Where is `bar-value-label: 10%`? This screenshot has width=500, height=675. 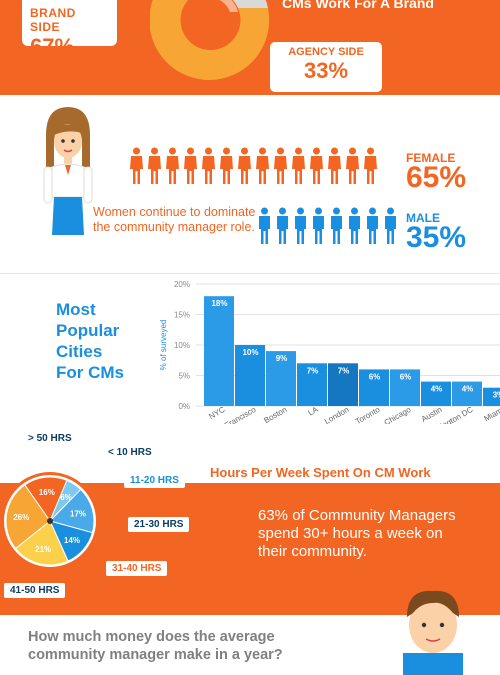 bar-value-label: 10% is located at coordinates (250, 352).